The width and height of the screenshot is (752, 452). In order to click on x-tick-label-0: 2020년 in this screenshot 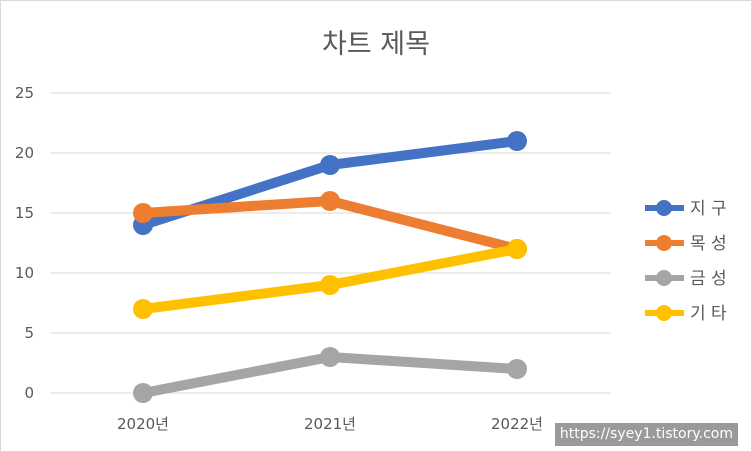, I will do `click(143, 424)`.